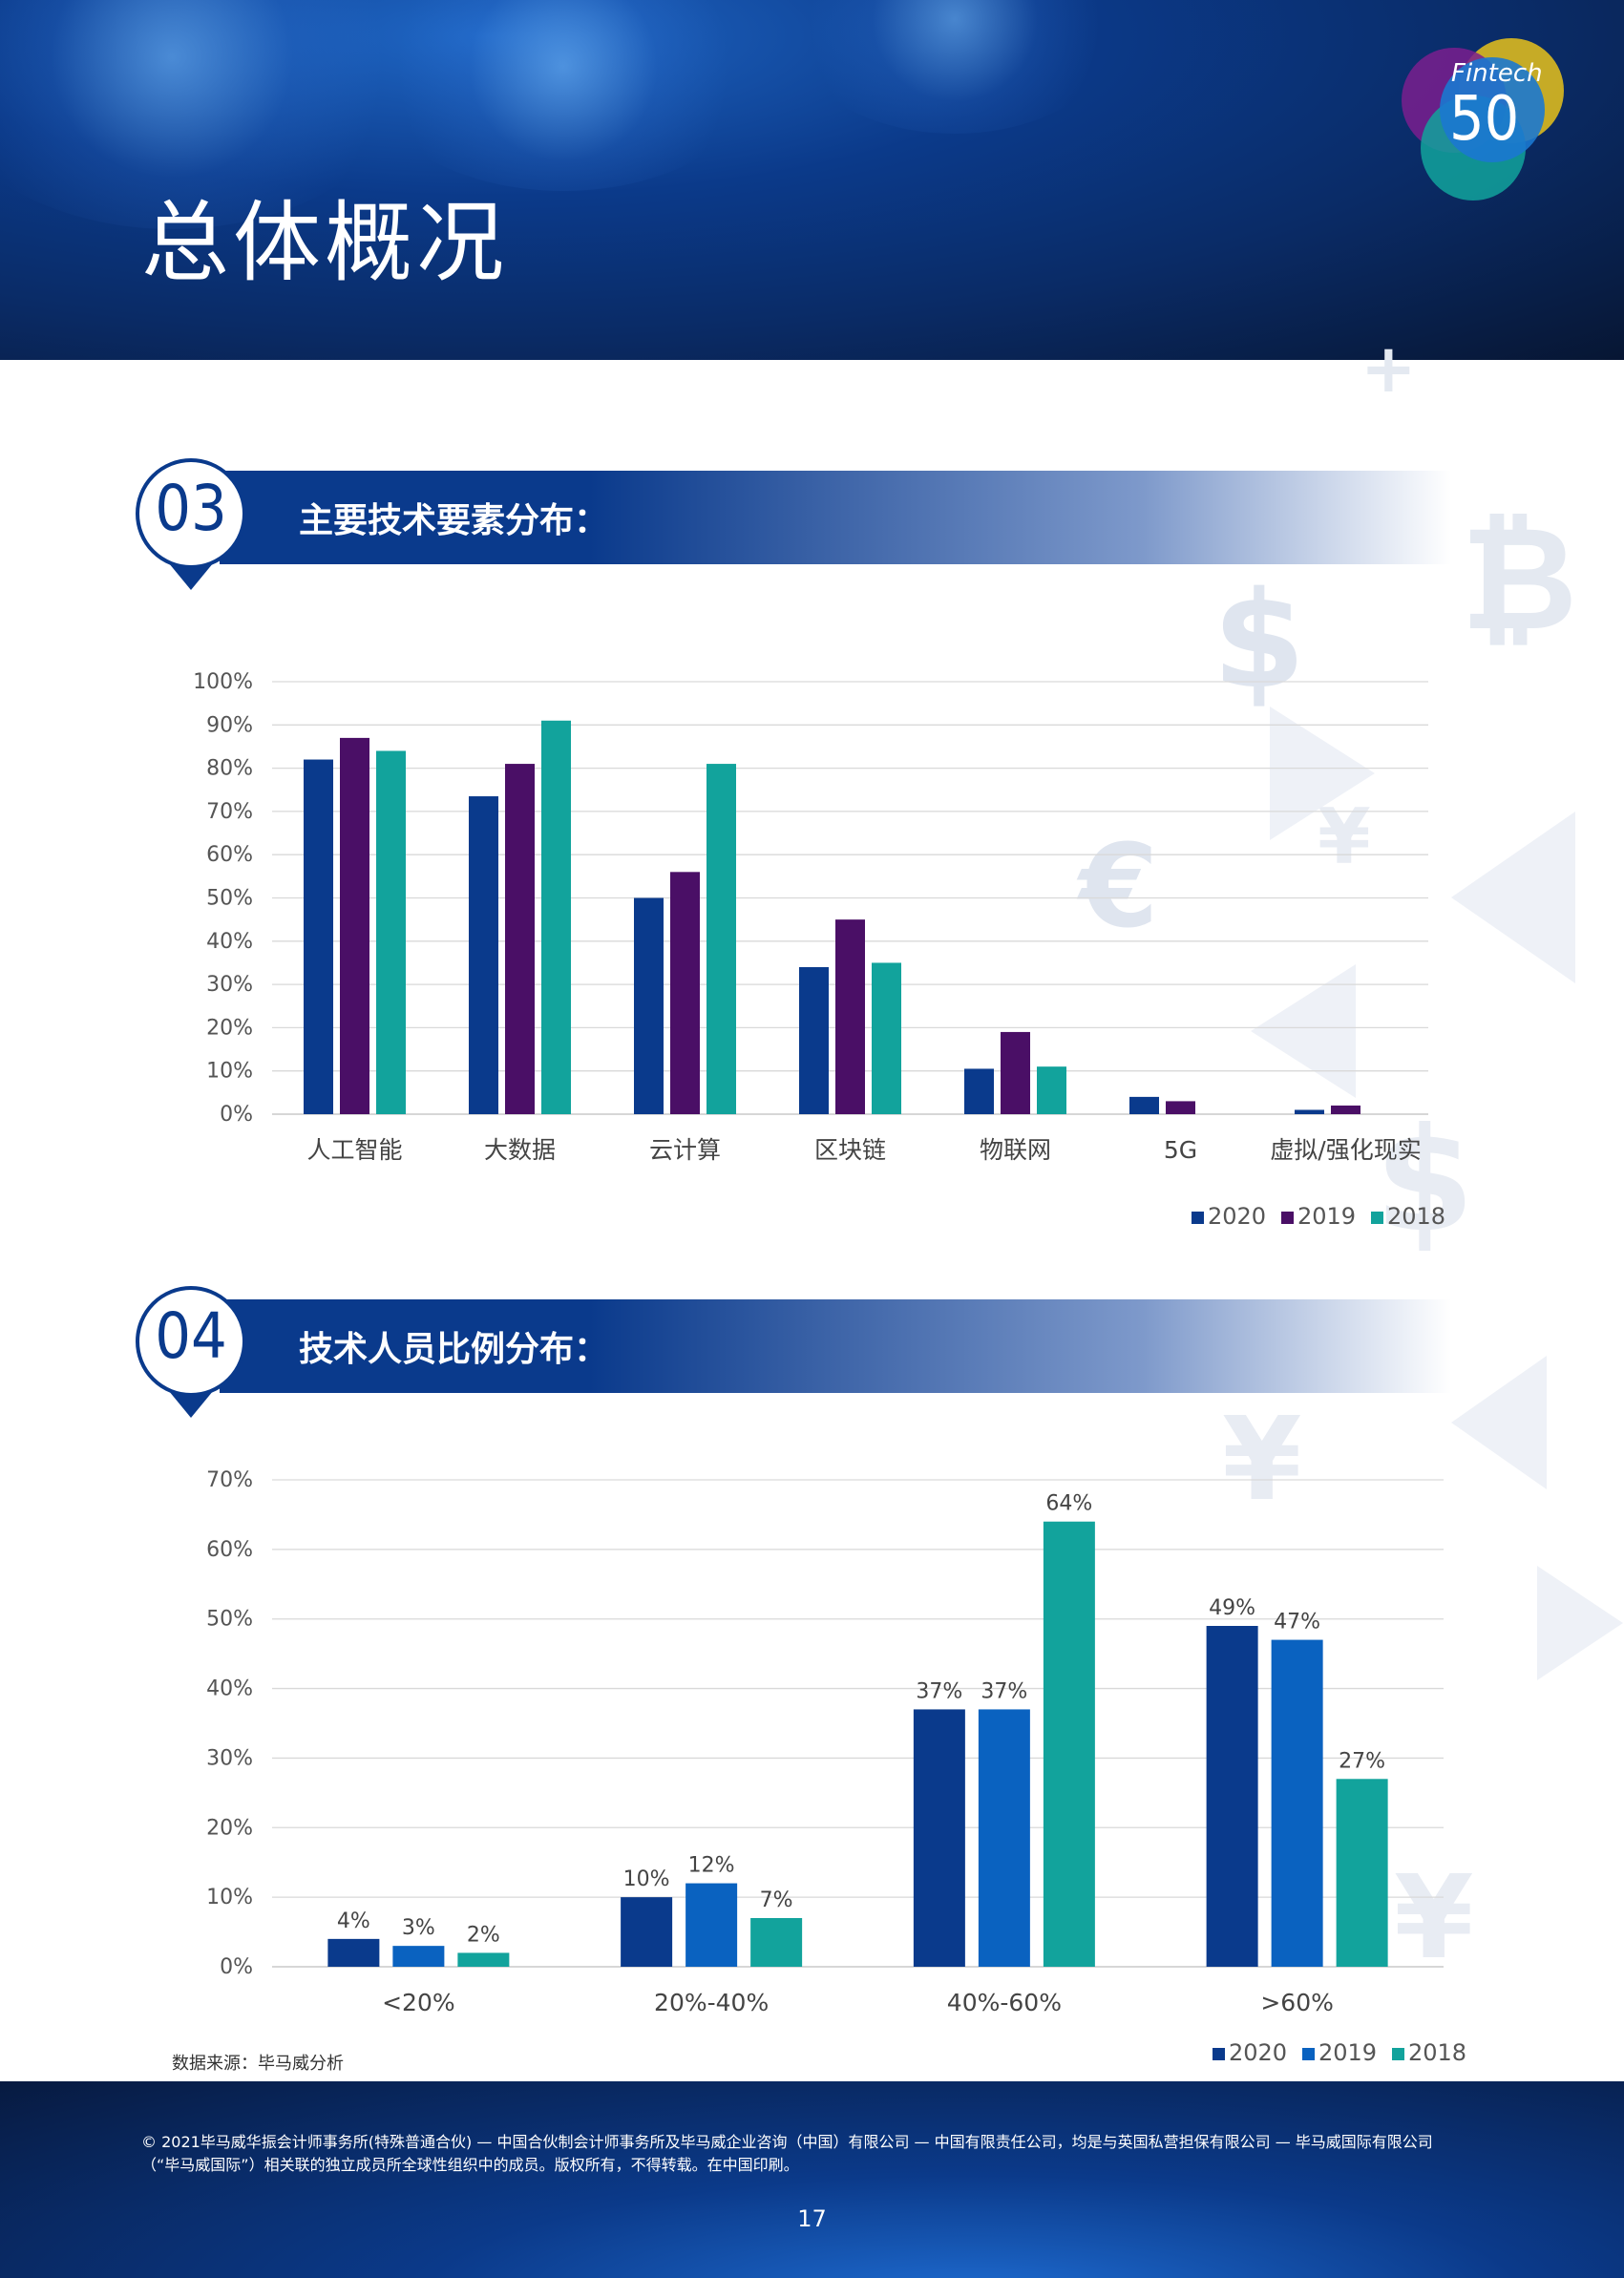 This screenshot has height=2278, width=1624. What do you see at coordinates (354, 1150) in the screenshot?
I see `x-tick-label: 人工智能` at bounding box center [354, 1150].